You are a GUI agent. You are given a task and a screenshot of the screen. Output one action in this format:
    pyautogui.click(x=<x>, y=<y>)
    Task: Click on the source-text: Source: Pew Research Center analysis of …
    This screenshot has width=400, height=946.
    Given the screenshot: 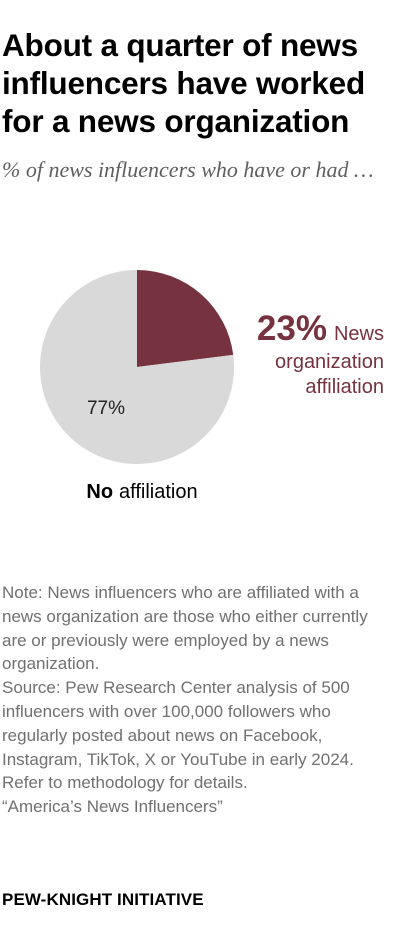 What is the action you would take?
    pyautogui.click(x=178, y=735)
    